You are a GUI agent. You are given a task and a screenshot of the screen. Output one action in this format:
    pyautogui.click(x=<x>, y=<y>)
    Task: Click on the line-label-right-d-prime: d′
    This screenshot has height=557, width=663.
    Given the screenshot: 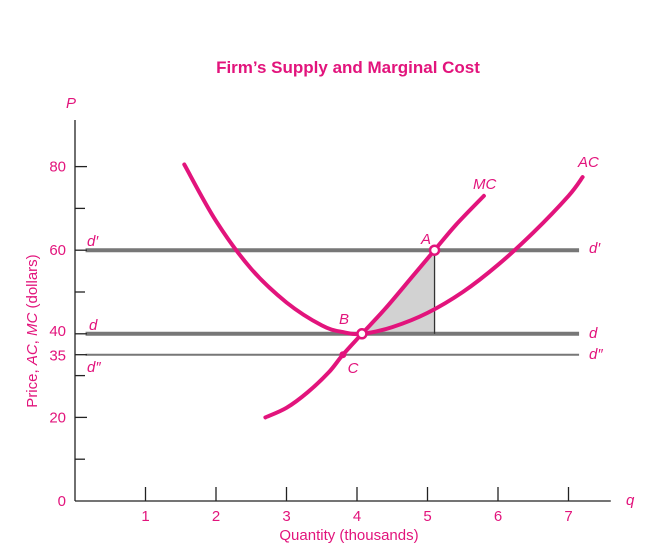 What is the action you would take?
    pyautogui.click(x=595, y=248)
    